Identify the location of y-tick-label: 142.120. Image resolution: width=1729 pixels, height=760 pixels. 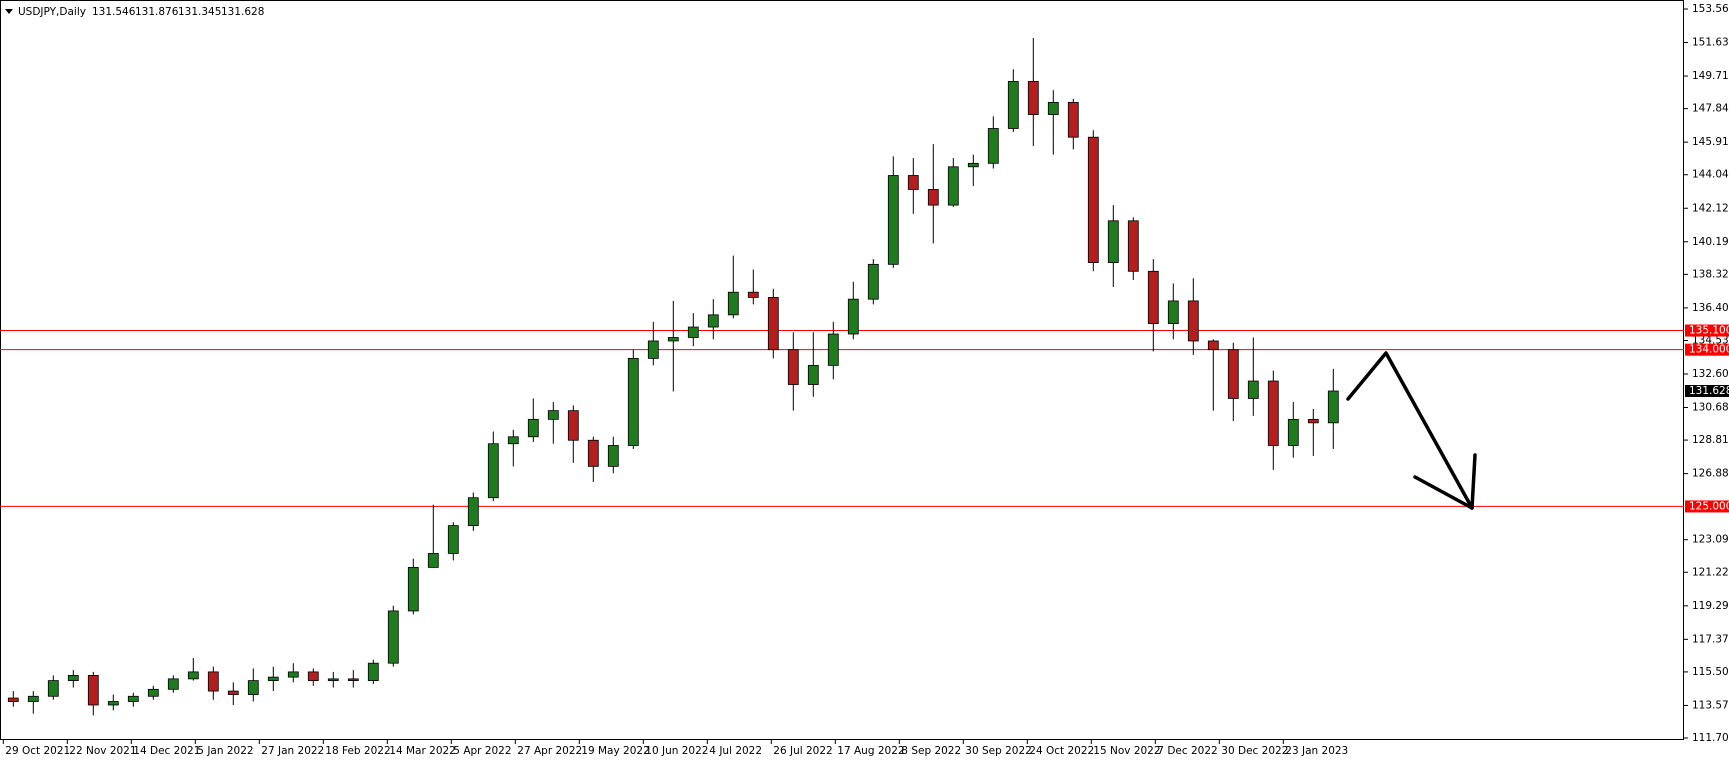
(1710, 208).